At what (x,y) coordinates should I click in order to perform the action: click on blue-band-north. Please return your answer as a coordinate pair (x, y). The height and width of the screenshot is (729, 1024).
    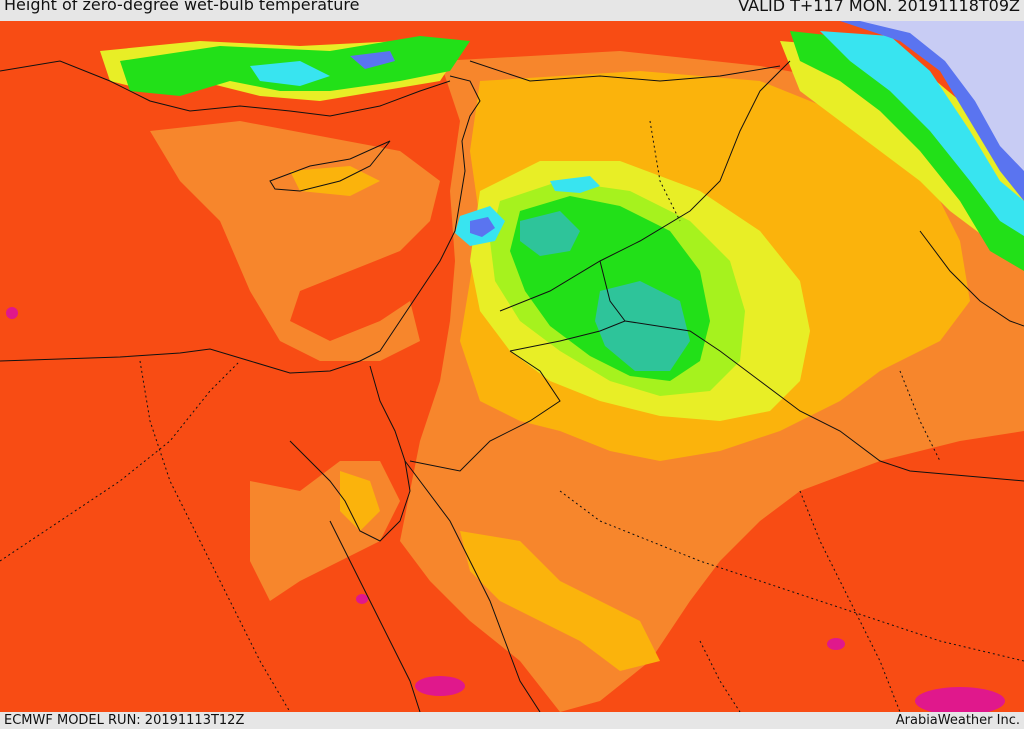
    Looking at the image, I should click on (372, 60).